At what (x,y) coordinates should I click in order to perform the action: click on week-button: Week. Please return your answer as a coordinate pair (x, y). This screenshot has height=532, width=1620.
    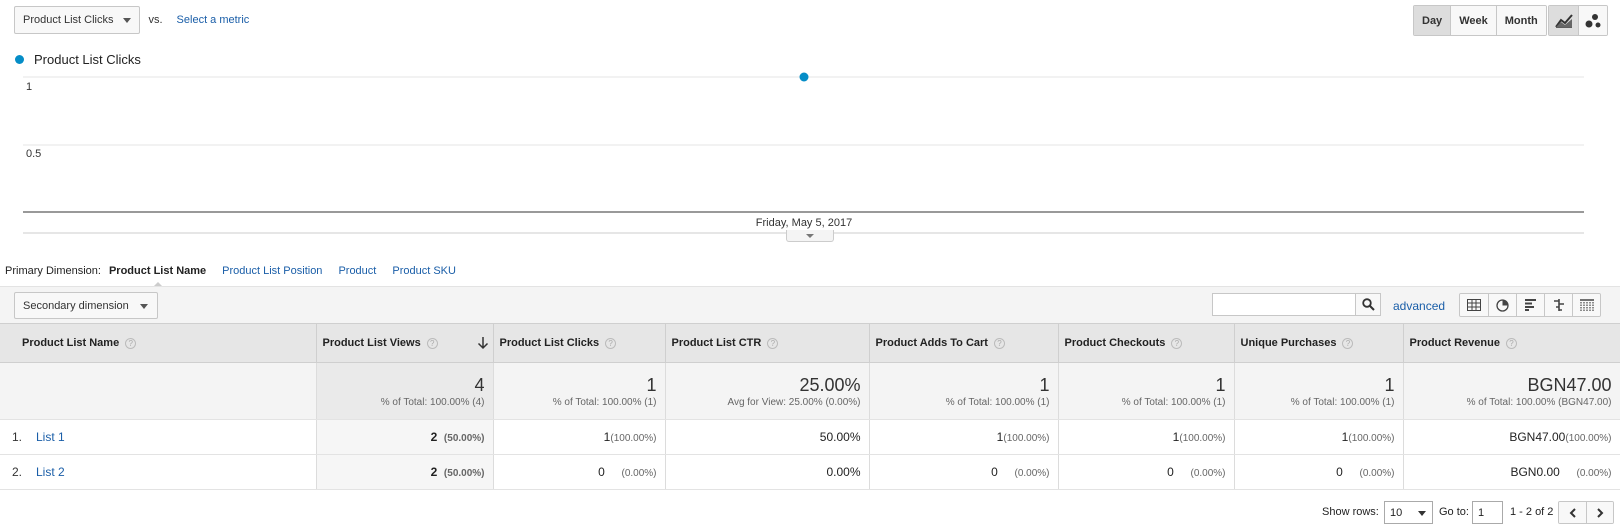
    Looking at the image, I should click on (1473, 20).